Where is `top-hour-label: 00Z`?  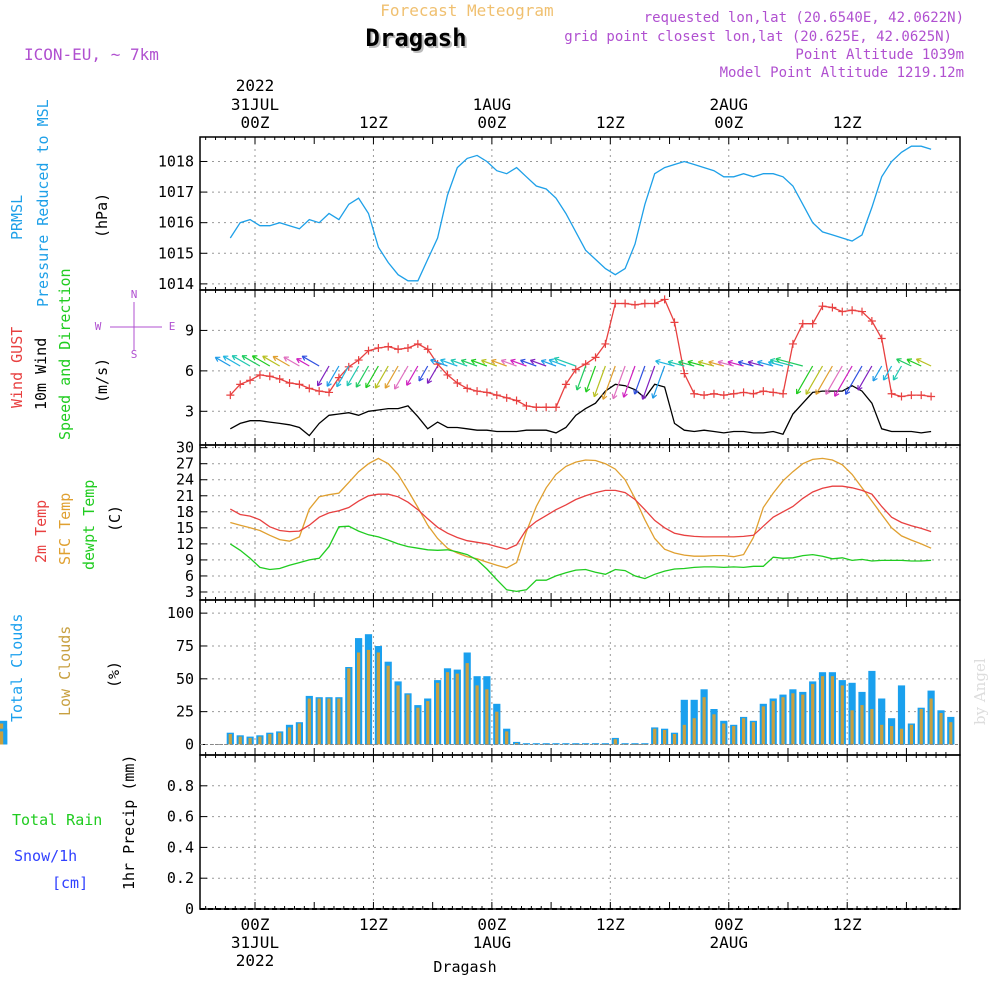 top-hour-label: 00Z is located at coordinates (491, 122).